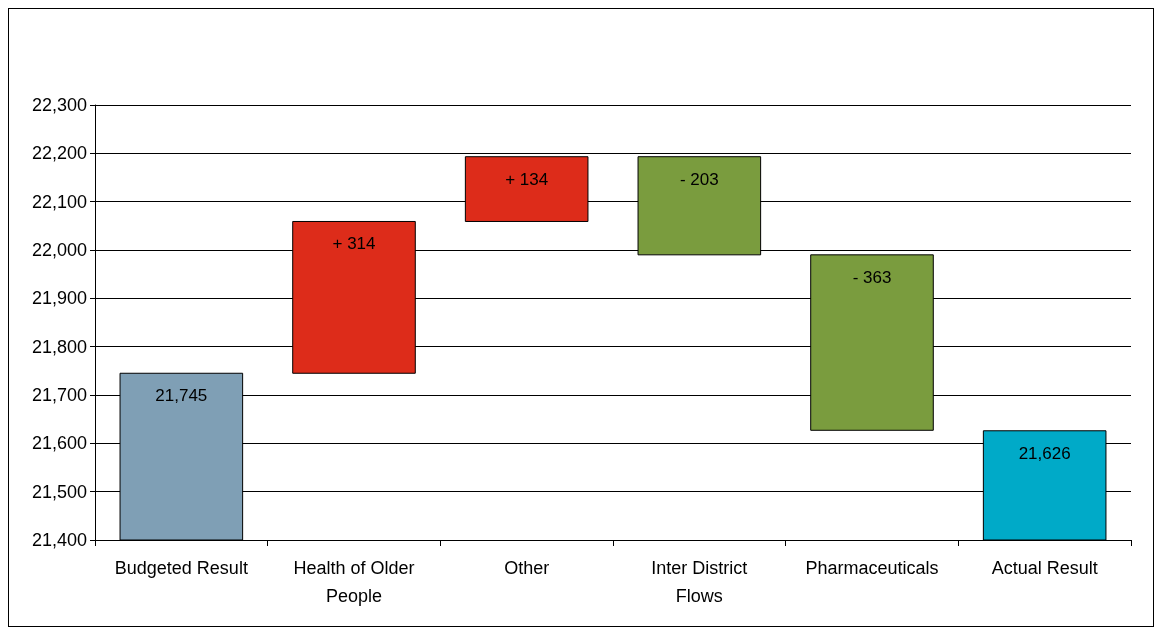 The height and width of the screenshot is (635, 1162). I want to click on data-label: - 203, so click(699, 179).